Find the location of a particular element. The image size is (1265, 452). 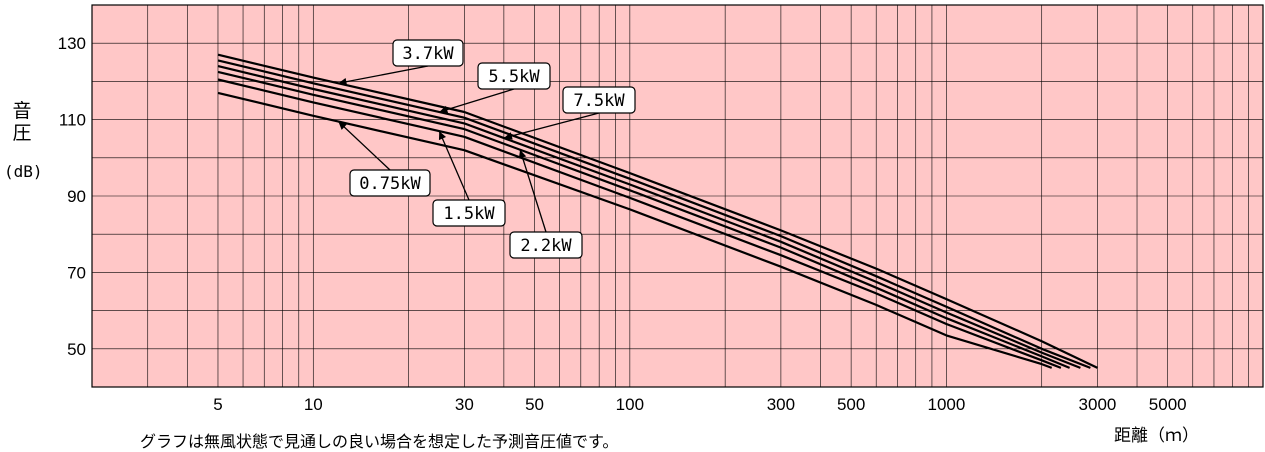

series-label: 5.5kW is located at coordinates (514, 77).